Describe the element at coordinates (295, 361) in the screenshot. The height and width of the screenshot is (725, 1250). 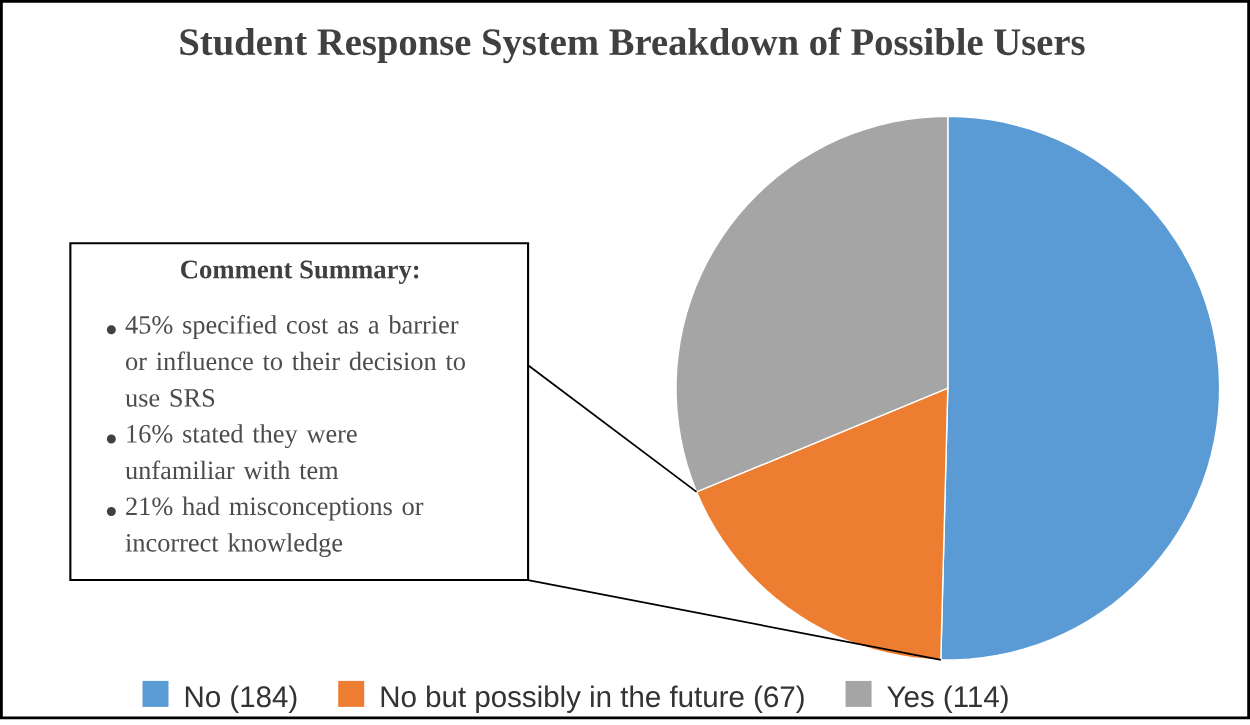
I see `text: 45% specified cost as a barrier or influence to their decision to use SRS` at that location.